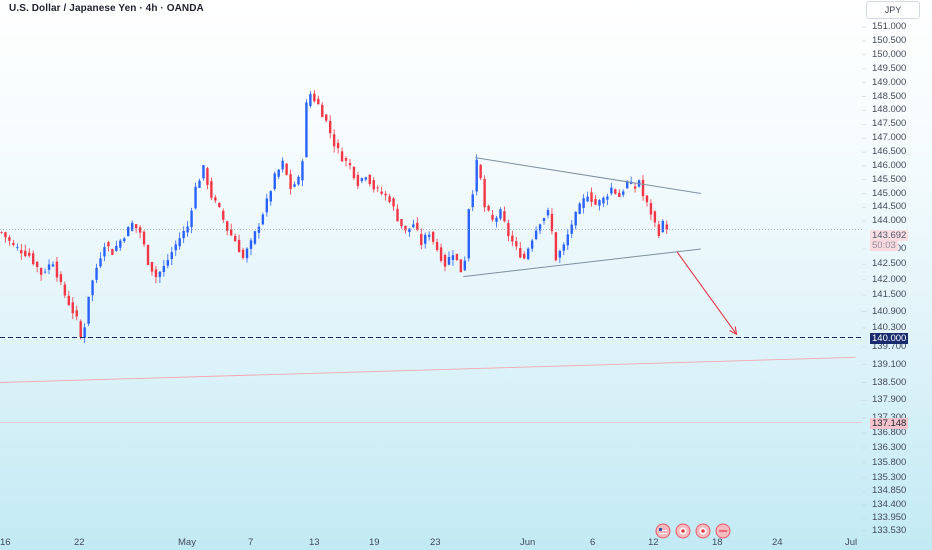  What do you see at coordinates (889, 82) in the screenshot?
I see `price-tick-label: 149.000` at bounding box center [889, 82].